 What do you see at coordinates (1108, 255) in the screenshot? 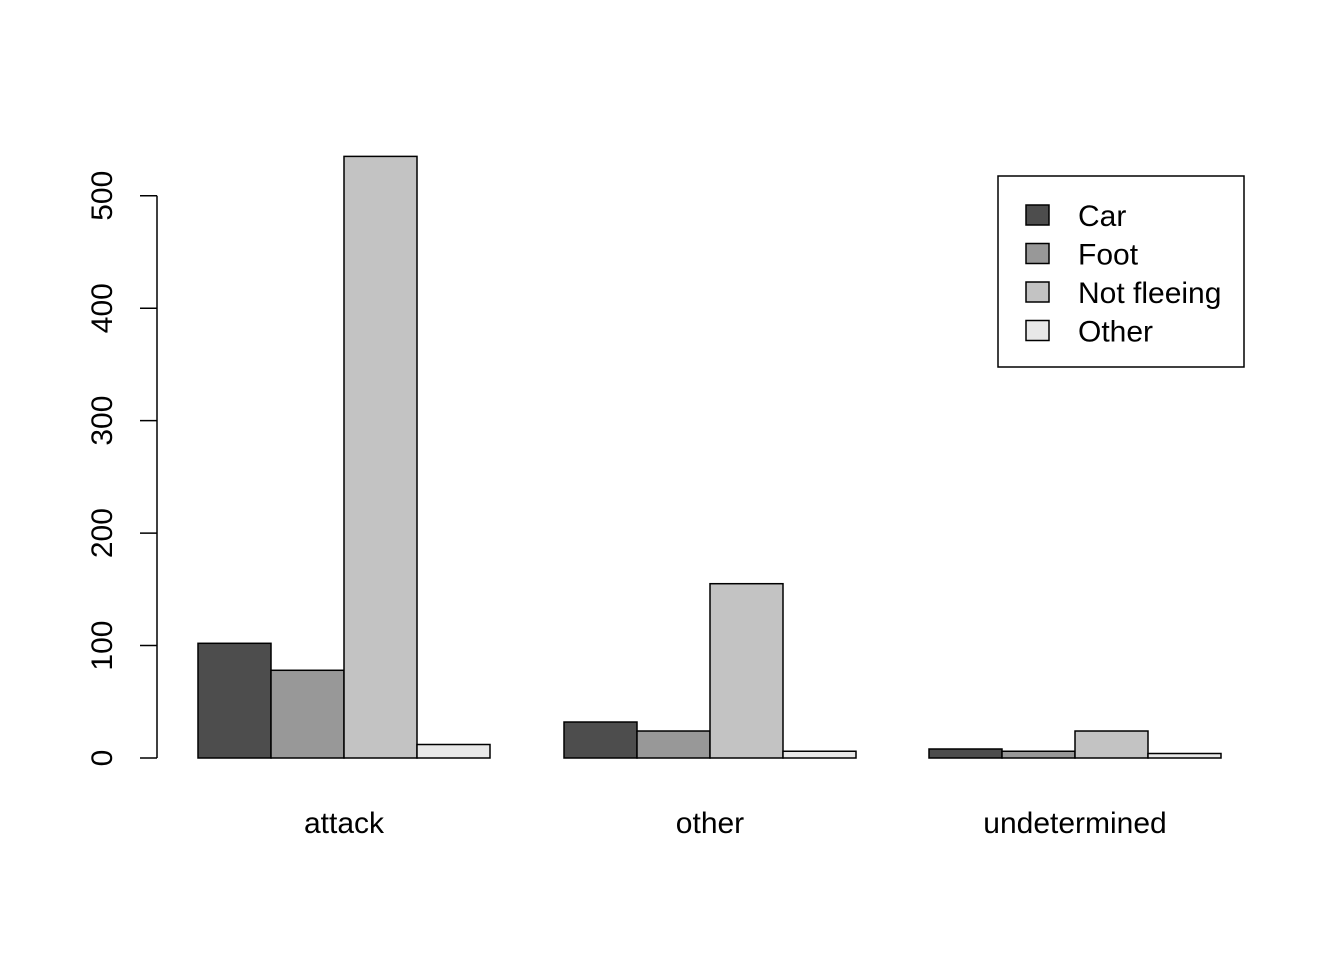
I see `legend-label: Foot` at bounding box center [1108, 255].